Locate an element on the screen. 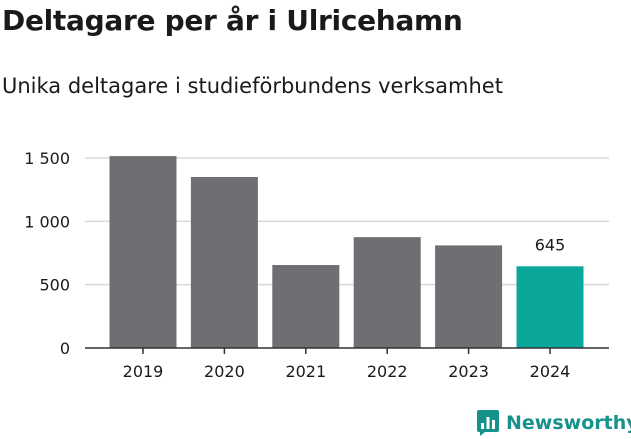  y-tick-label: 500 is located at coordinates (54, 285).